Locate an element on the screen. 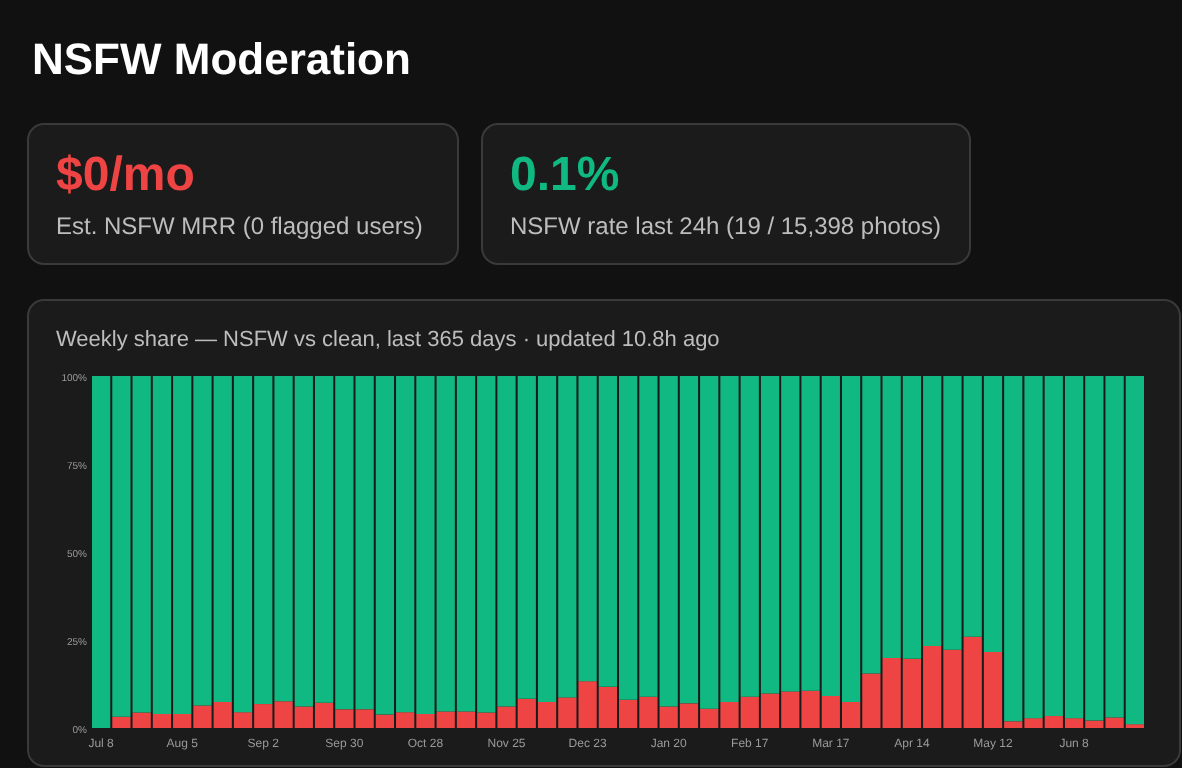 This screenshot has width=1200, height=782. chart-title: NSFW Moderation is located at coordinates (221, 59).